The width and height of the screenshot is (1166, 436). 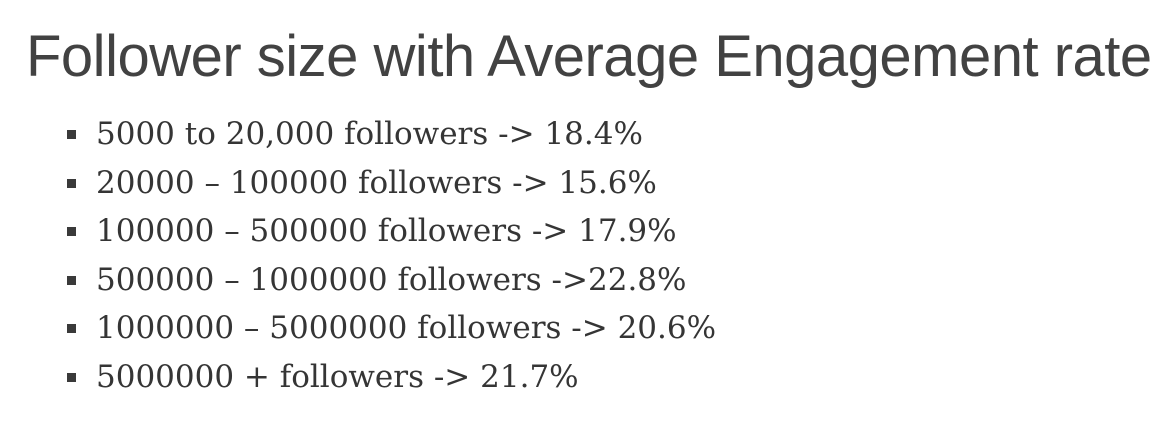 I want to click on list-item-text: 100000 – 500000 followers -> 17.9%, so click(x=386, y=231).